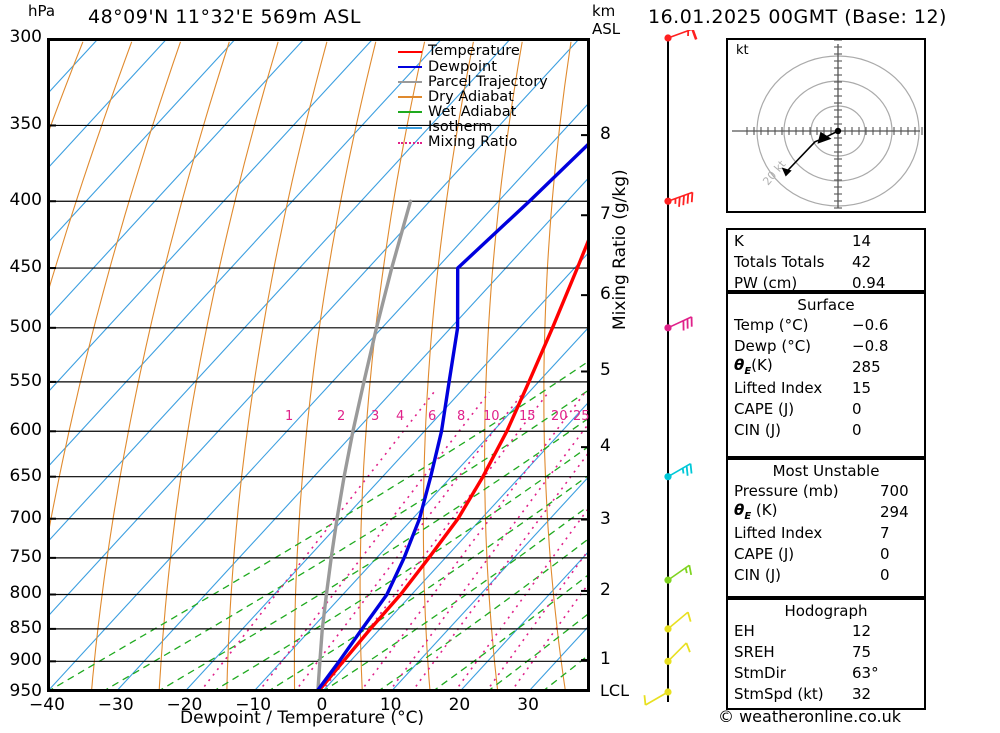 This screenshot has width=1000, height=733. I want to click on table-row: Totals Totals 42, so click(826, 261).